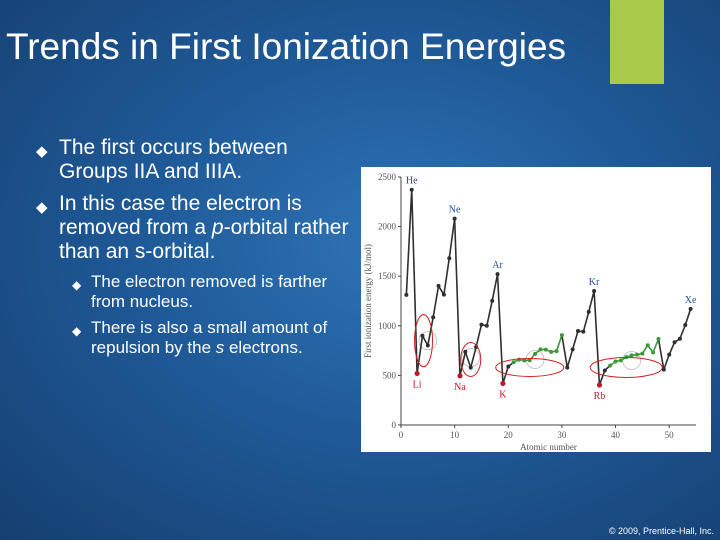 The image size is (720, 540). Describe the element at coordinates (286, 46) in the screenshot. I see `slide-title: Trends in First Ionization Energies` at that location.